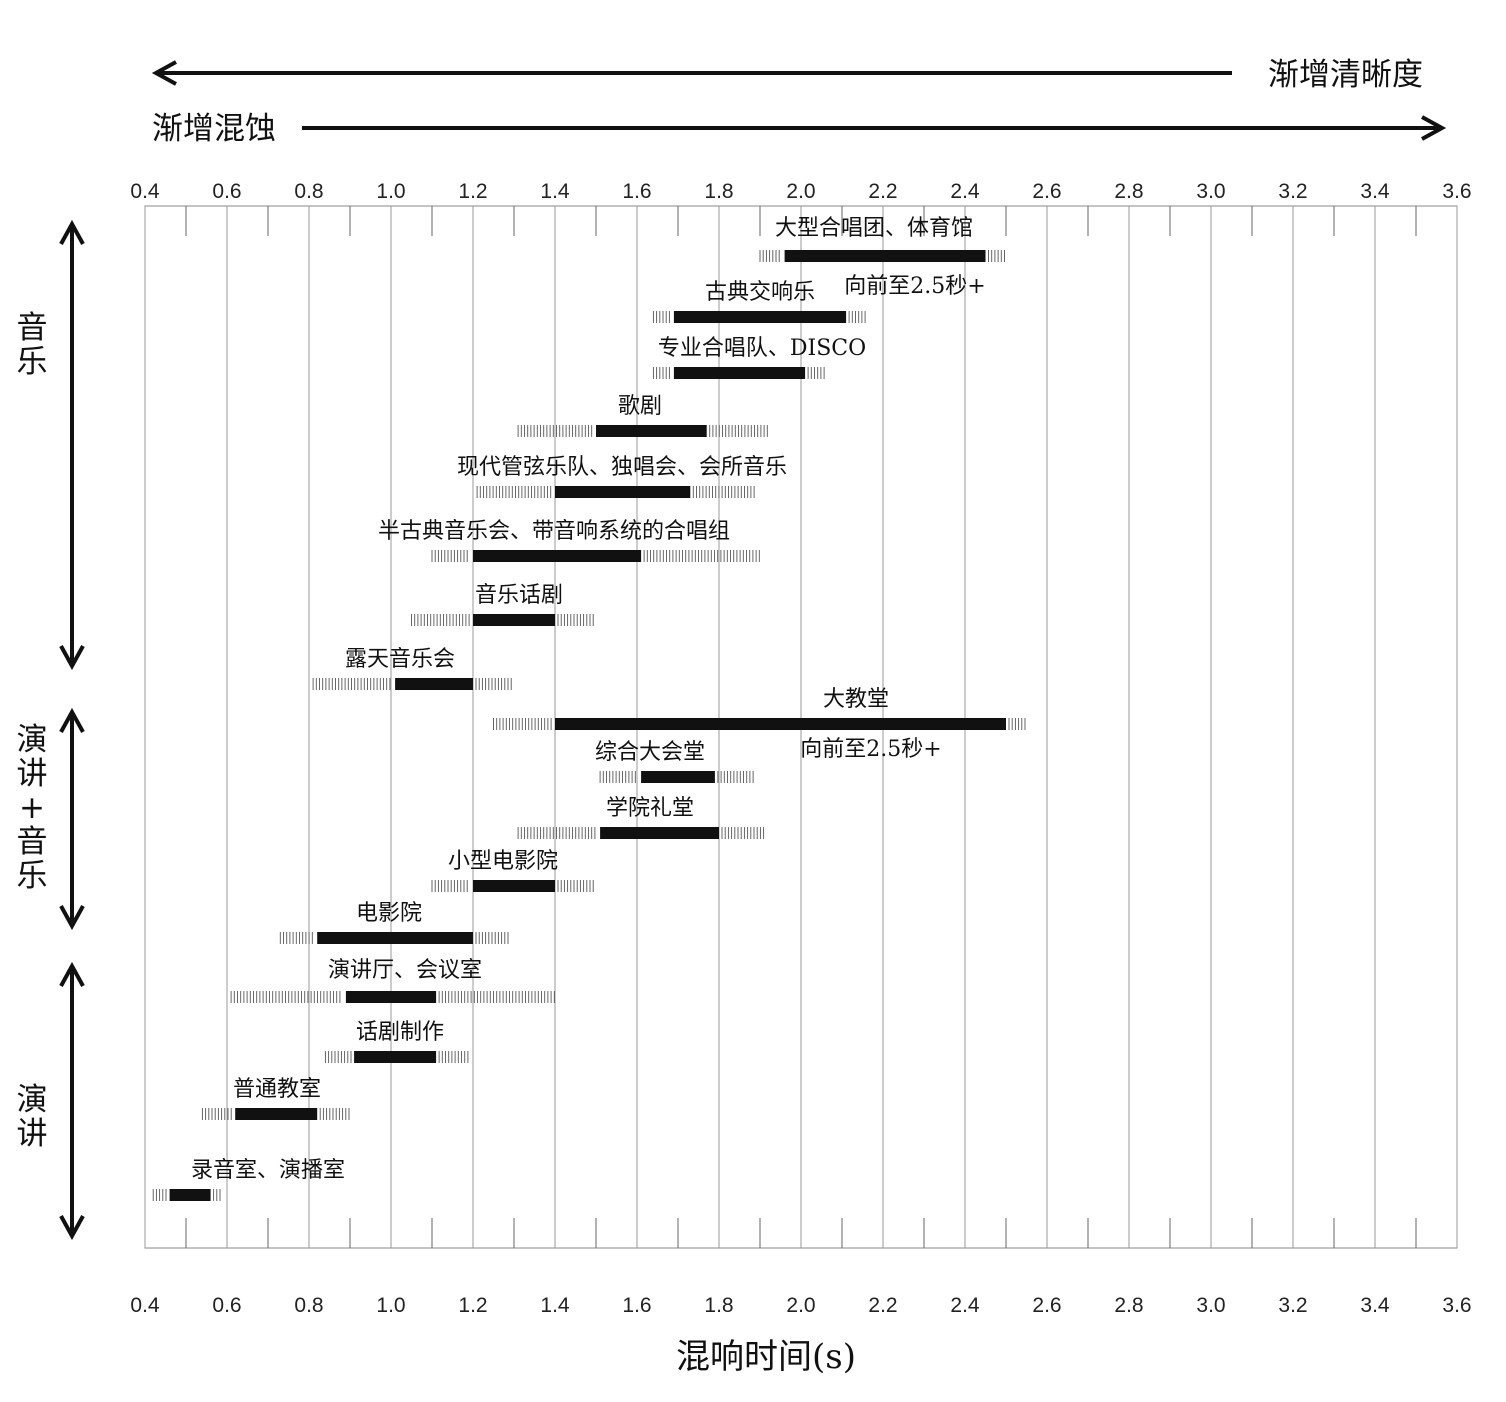 The width and height of the screenshot is (1506, 1402). I want to click on clarity-arrow-head, so click(164, 73).